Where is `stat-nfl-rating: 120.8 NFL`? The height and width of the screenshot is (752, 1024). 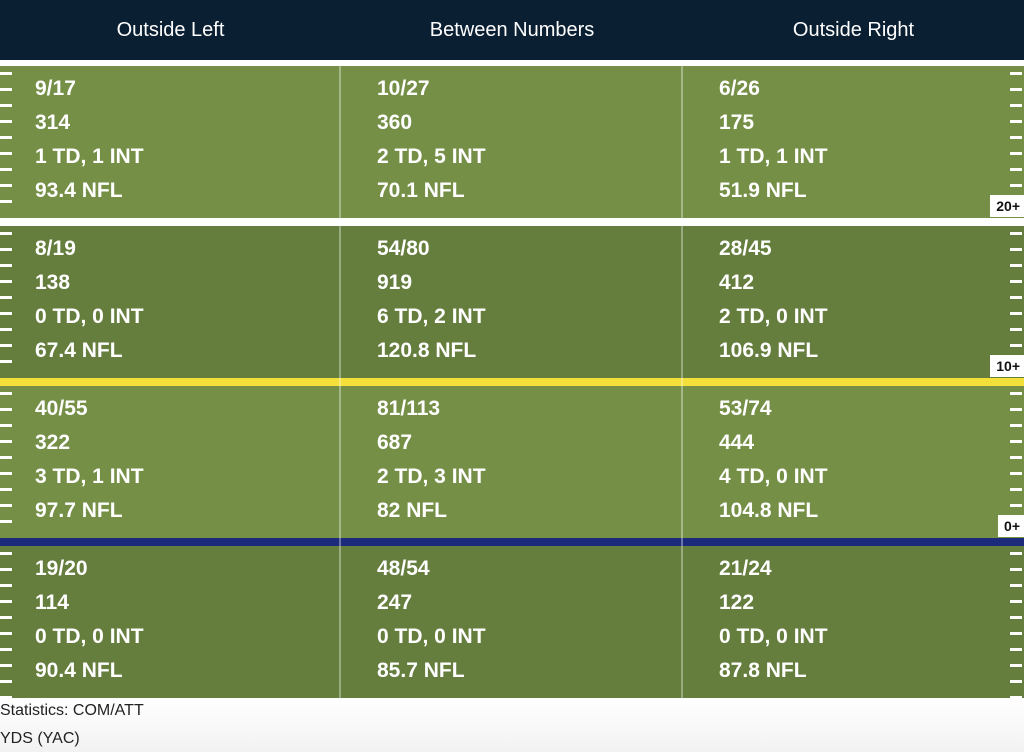 stat-nfl-rating: 120.8 NFL is located at coordinates (427, 350).